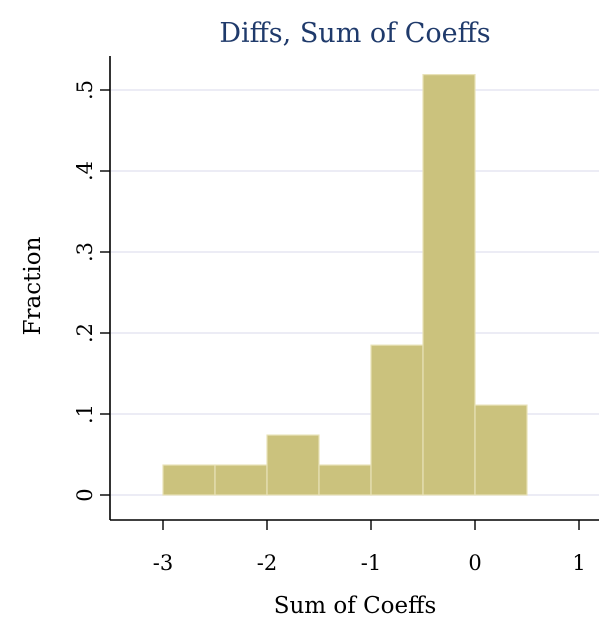  I want to click on y-tick-label-2: .2, so click(85, 333).